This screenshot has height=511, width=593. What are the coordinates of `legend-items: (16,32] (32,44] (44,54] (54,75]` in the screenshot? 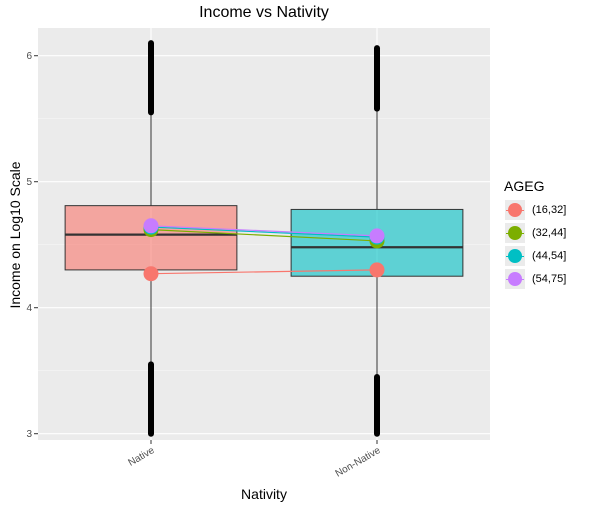 It's located at (535, 244).